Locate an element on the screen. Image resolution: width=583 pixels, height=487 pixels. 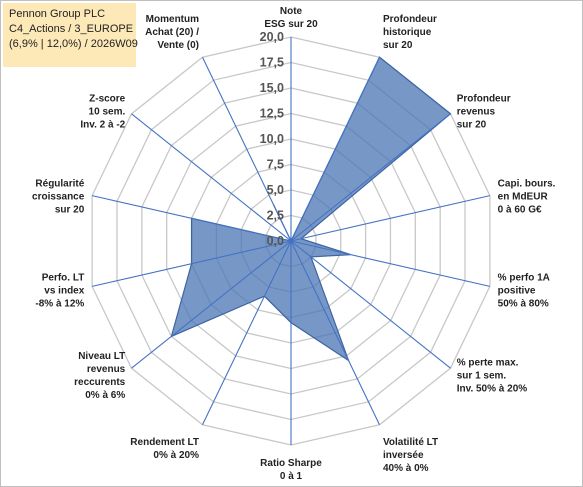
radial-tick-label: 7,5 is located at coordinates (275, 165).